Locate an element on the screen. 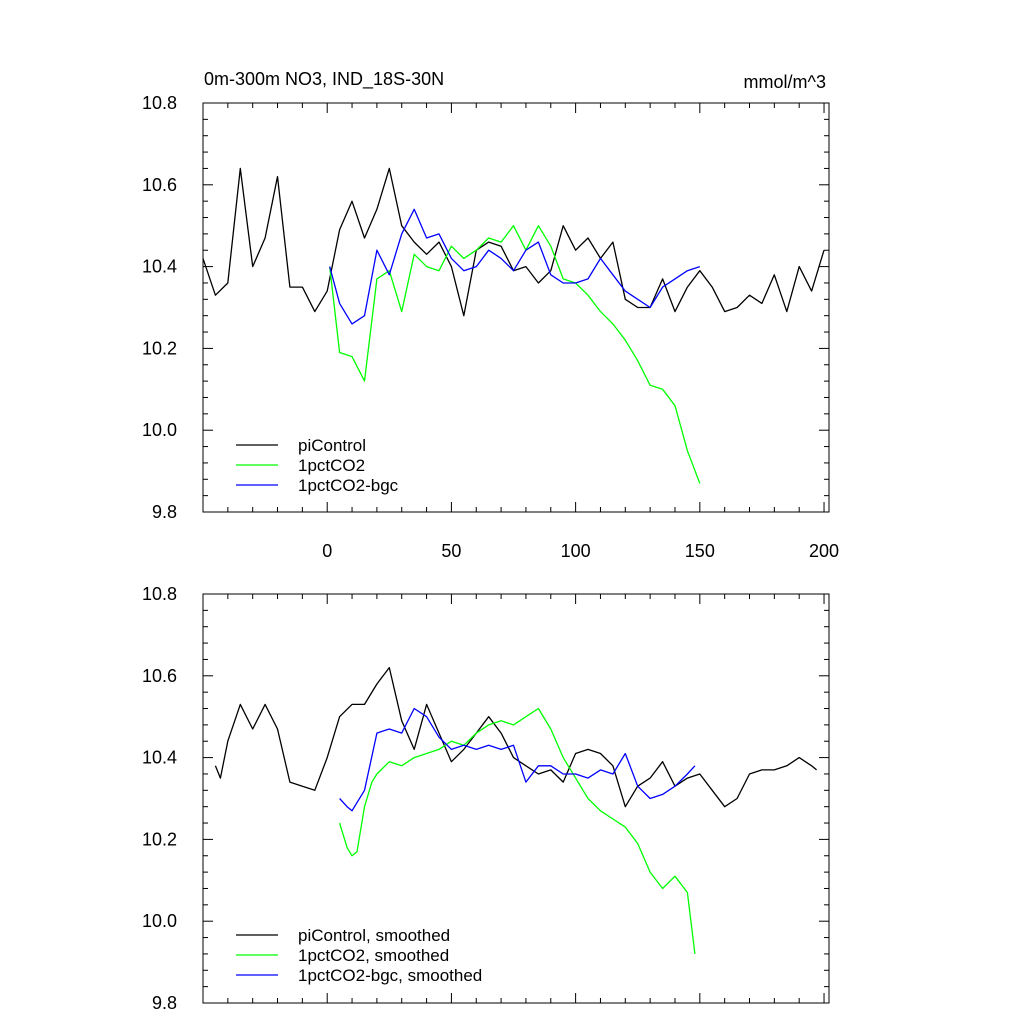 This screenshot has width=1024, height=1024. x-tick-label: 200 is located at coordinates (824, 551).